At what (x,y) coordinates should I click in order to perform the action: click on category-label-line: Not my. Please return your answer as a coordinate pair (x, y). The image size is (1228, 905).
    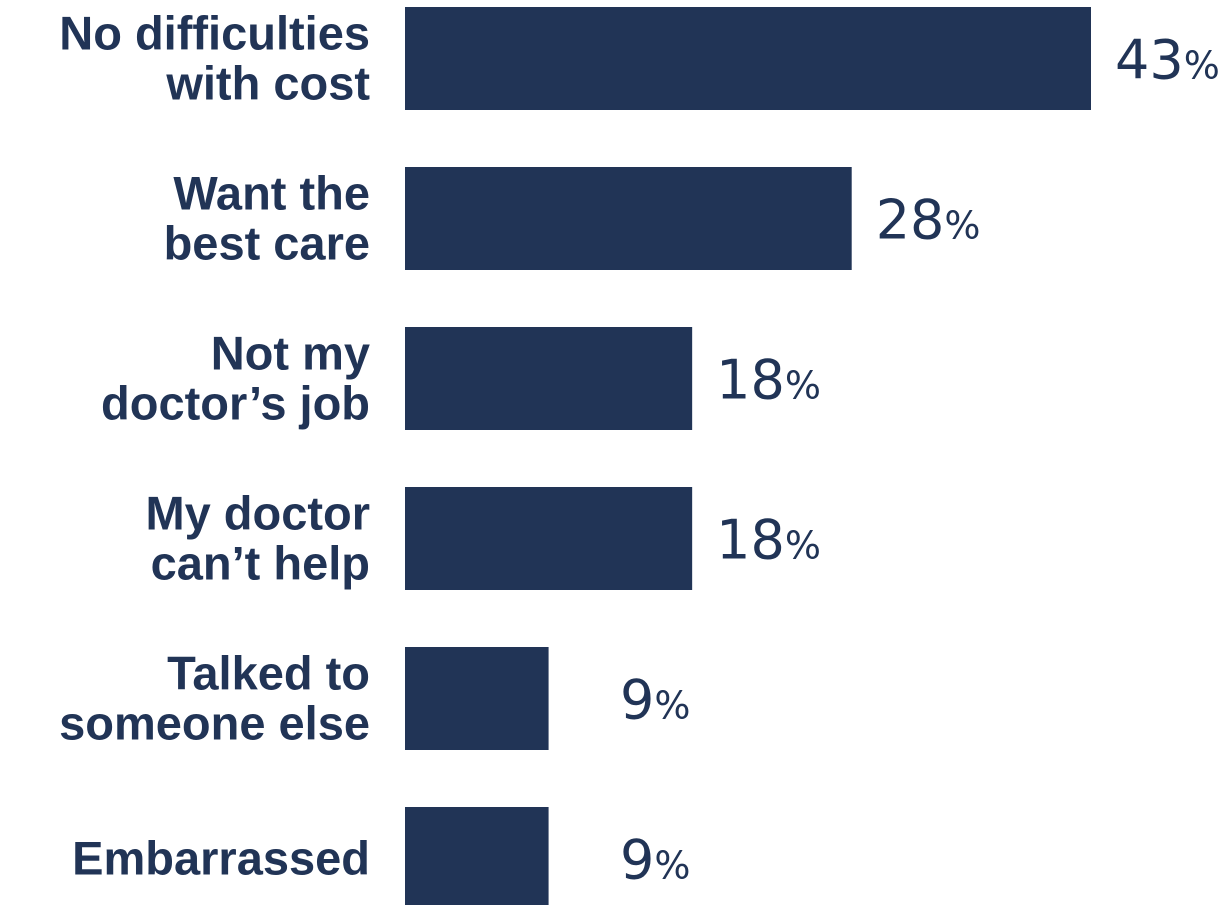
    Looking at the image, I should click on (290, 353).